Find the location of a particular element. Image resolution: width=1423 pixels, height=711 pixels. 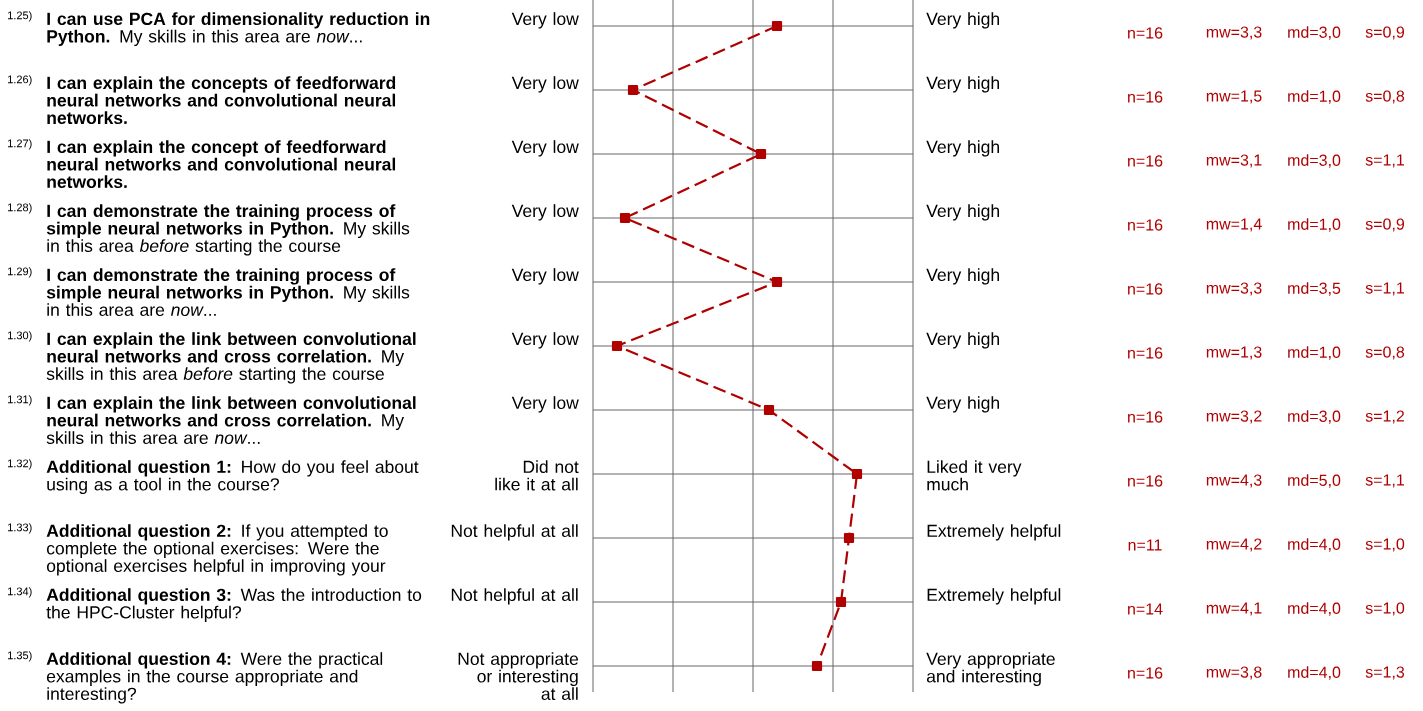

data-label: mw=4,2 is located at coordinates (1234, 545).